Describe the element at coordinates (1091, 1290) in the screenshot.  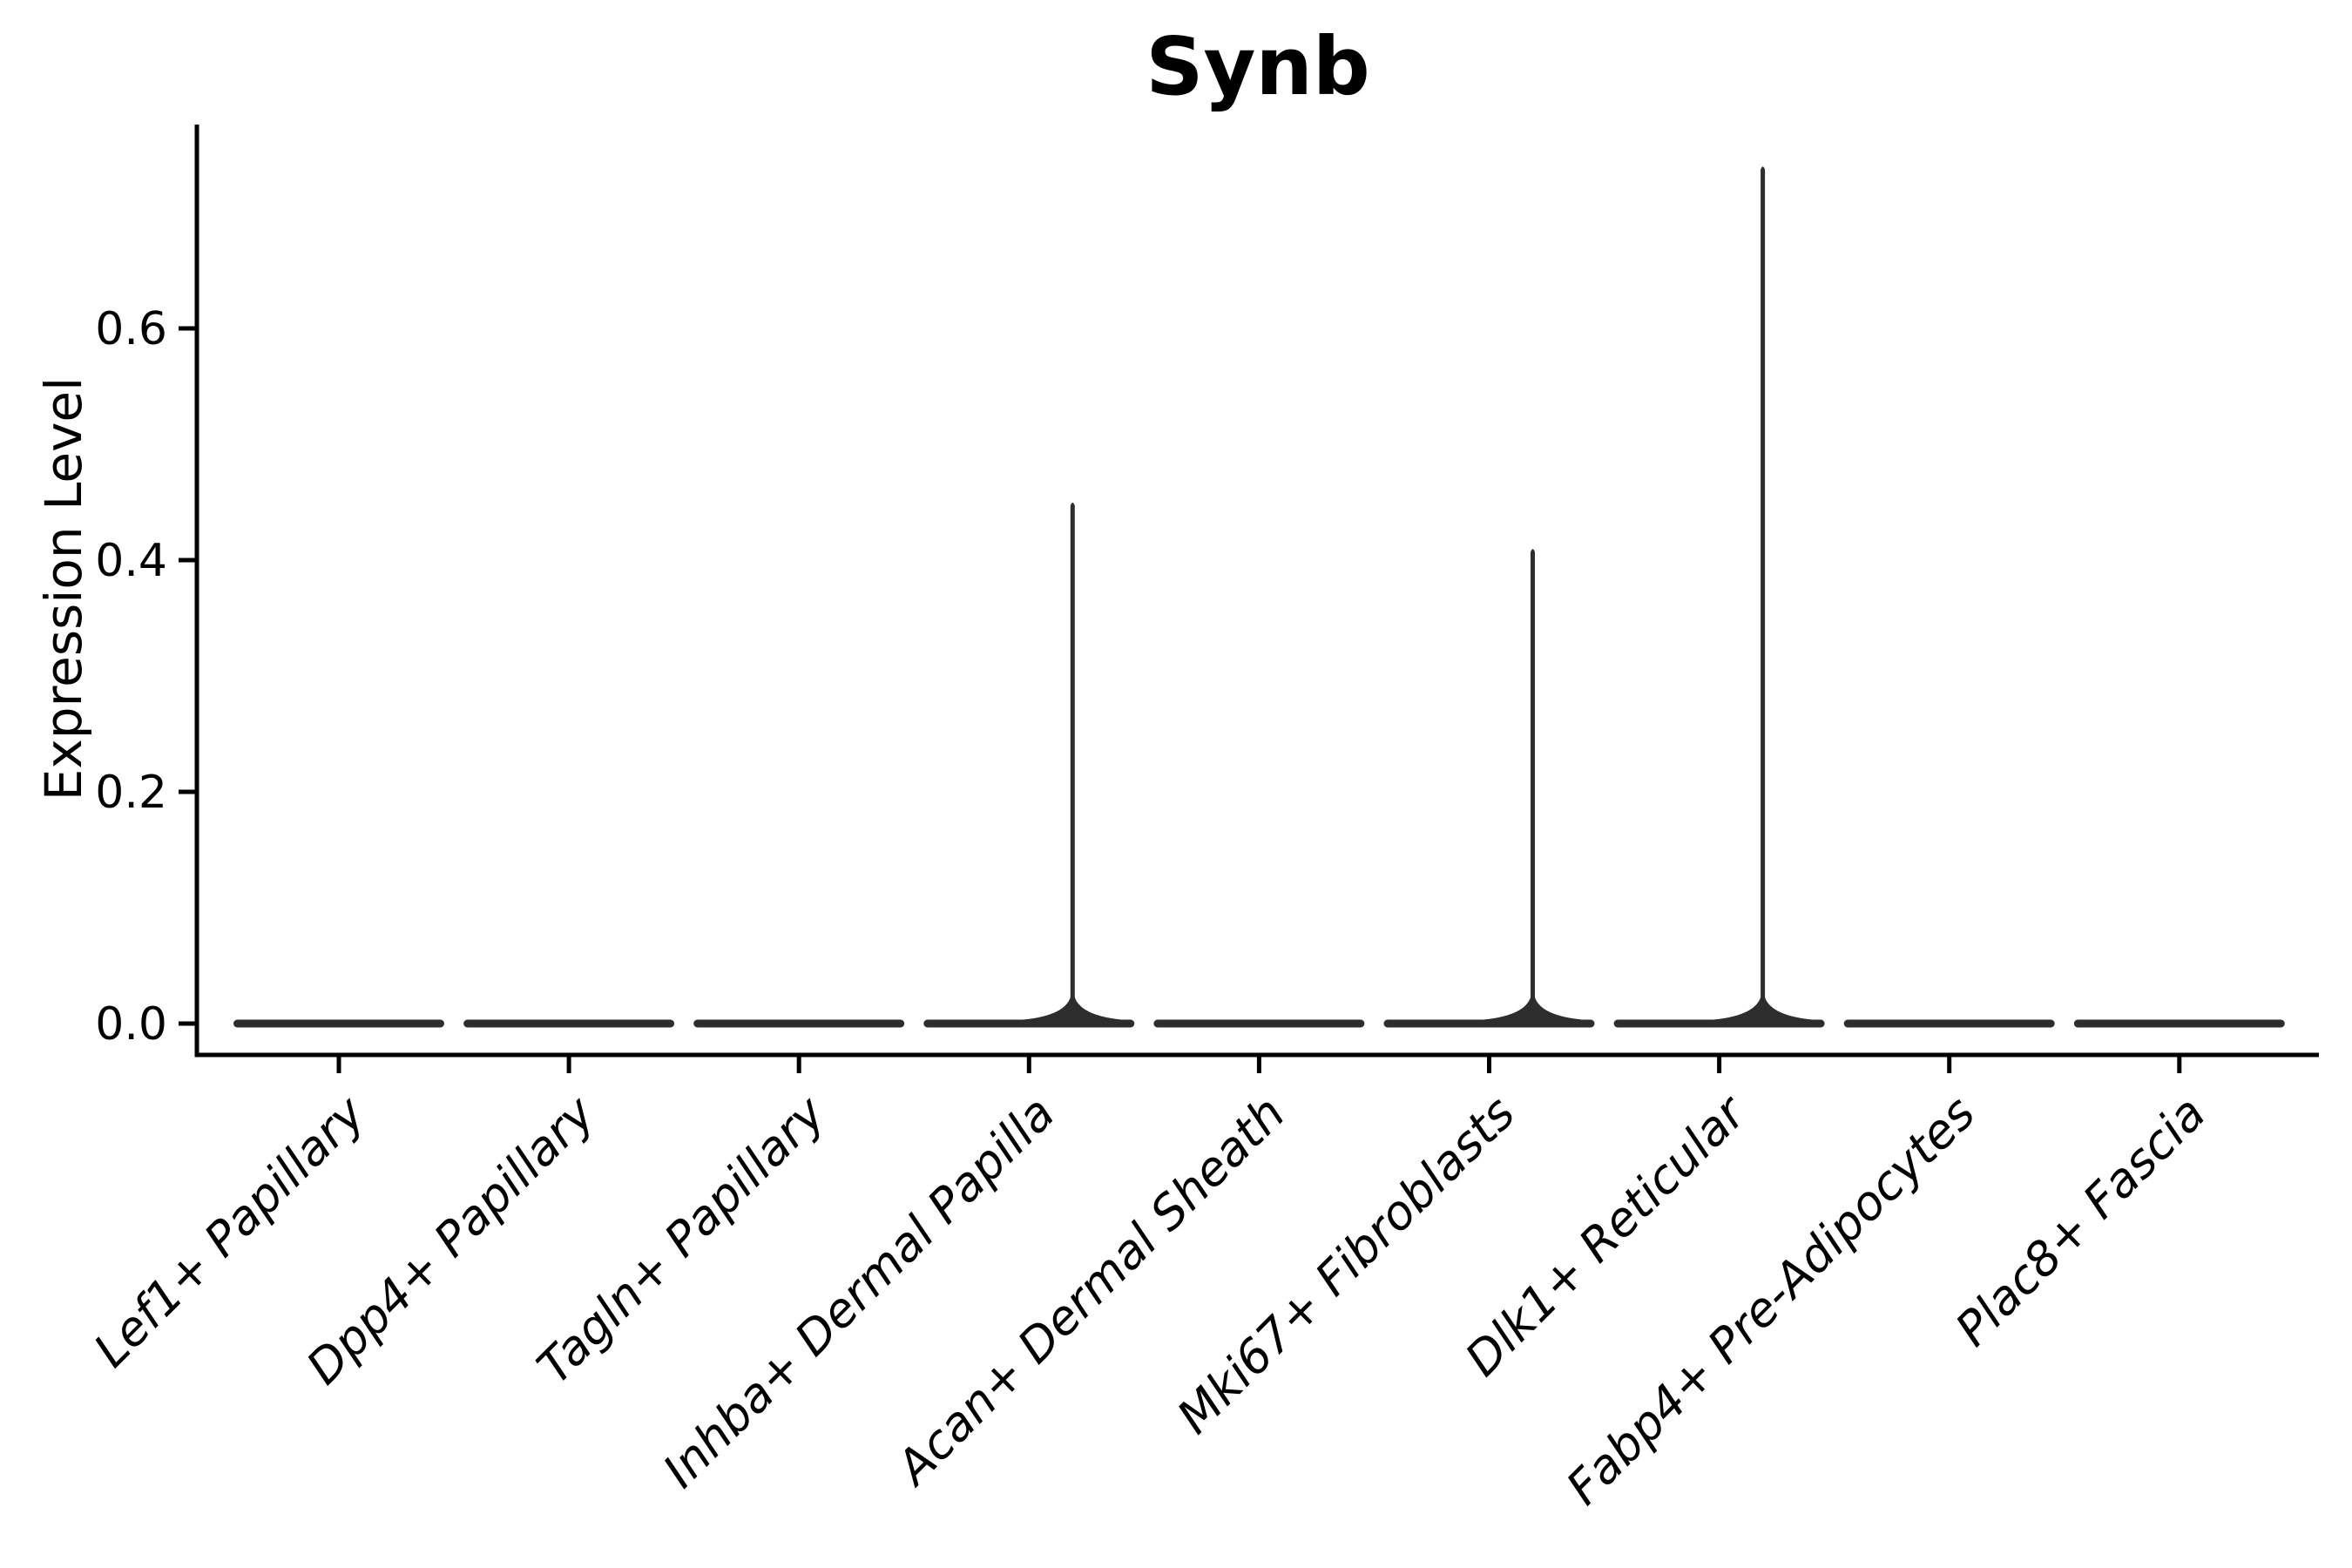
I see `x-tick-label: Acan+ Dermal Sheath` at that location.